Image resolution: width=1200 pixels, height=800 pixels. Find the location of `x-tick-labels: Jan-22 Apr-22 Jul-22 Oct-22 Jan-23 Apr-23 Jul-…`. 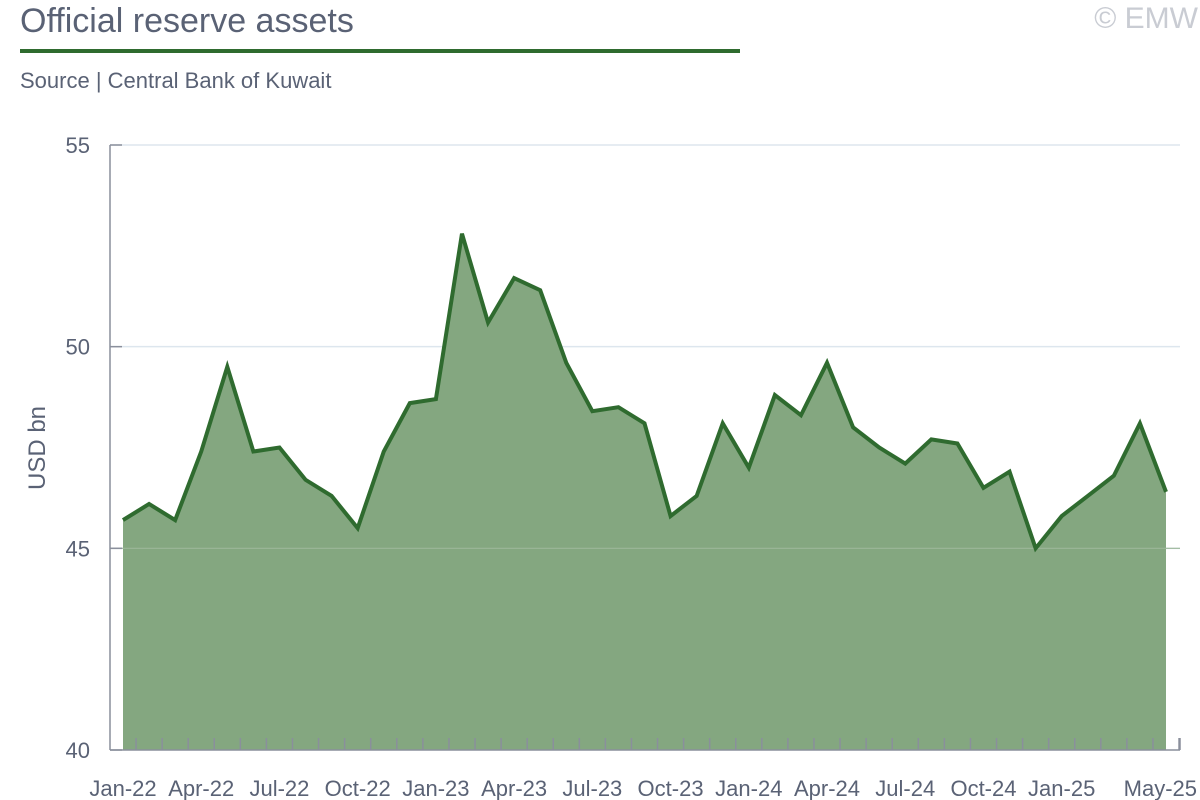

x-tick-labels: Jan-22 Apr-22 Jul-22 Oct-22 Jan-23 Apr-23 Jul-… is located at coordinates (643, 788).